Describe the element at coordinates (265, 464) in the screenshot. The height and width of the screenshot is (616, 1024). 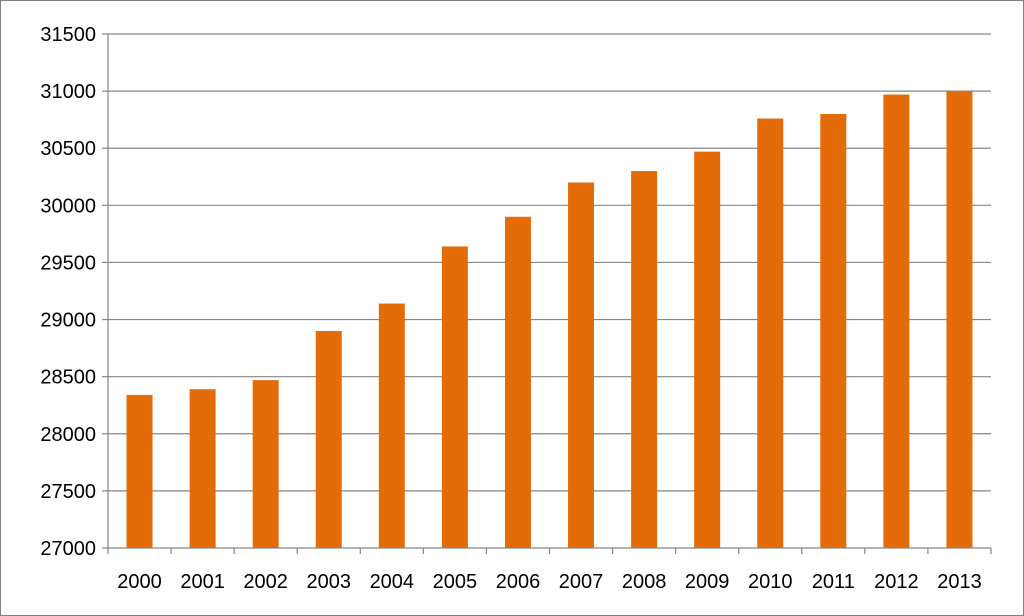
I see `bar-2002` at that location.